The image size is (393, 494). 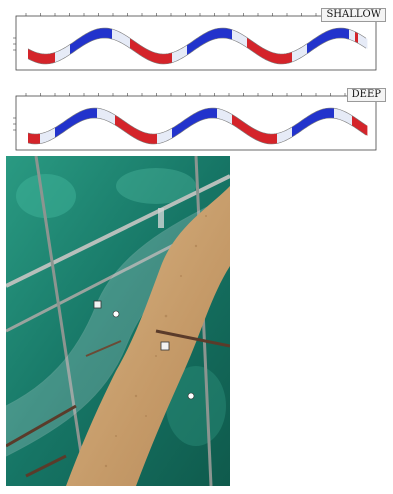 What do you see at coordinates (118, 231) in the screenshot?
I see `frame-rail` at bounding box center [118, 231].